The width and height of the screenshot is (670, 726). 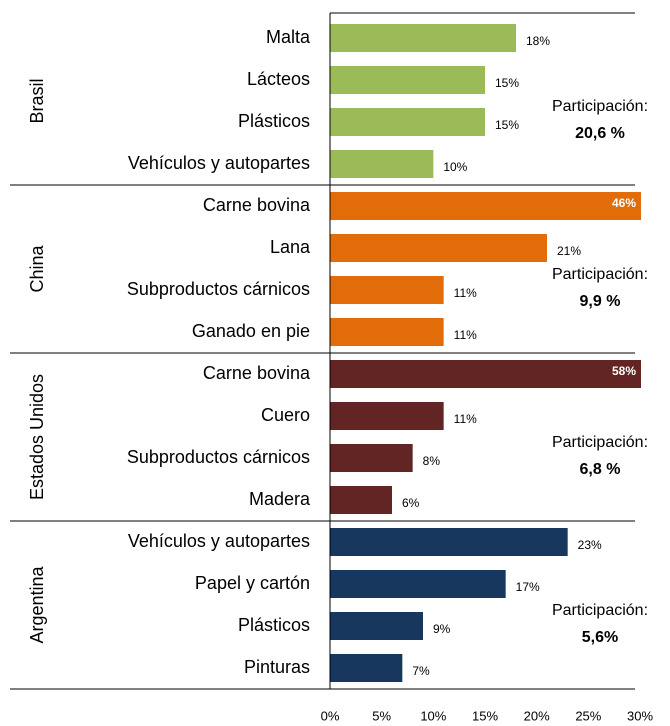 I want to click on category-label: Ganado en pie, so click(x=251, y=331).